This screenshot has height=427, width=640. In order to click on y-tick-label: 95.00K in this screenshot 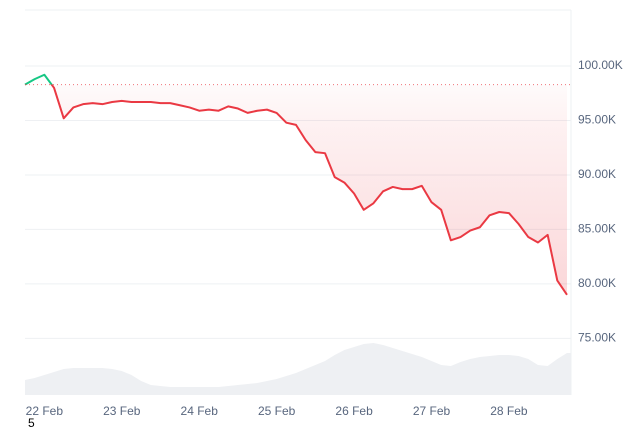, I will do `click(597, 120)`.